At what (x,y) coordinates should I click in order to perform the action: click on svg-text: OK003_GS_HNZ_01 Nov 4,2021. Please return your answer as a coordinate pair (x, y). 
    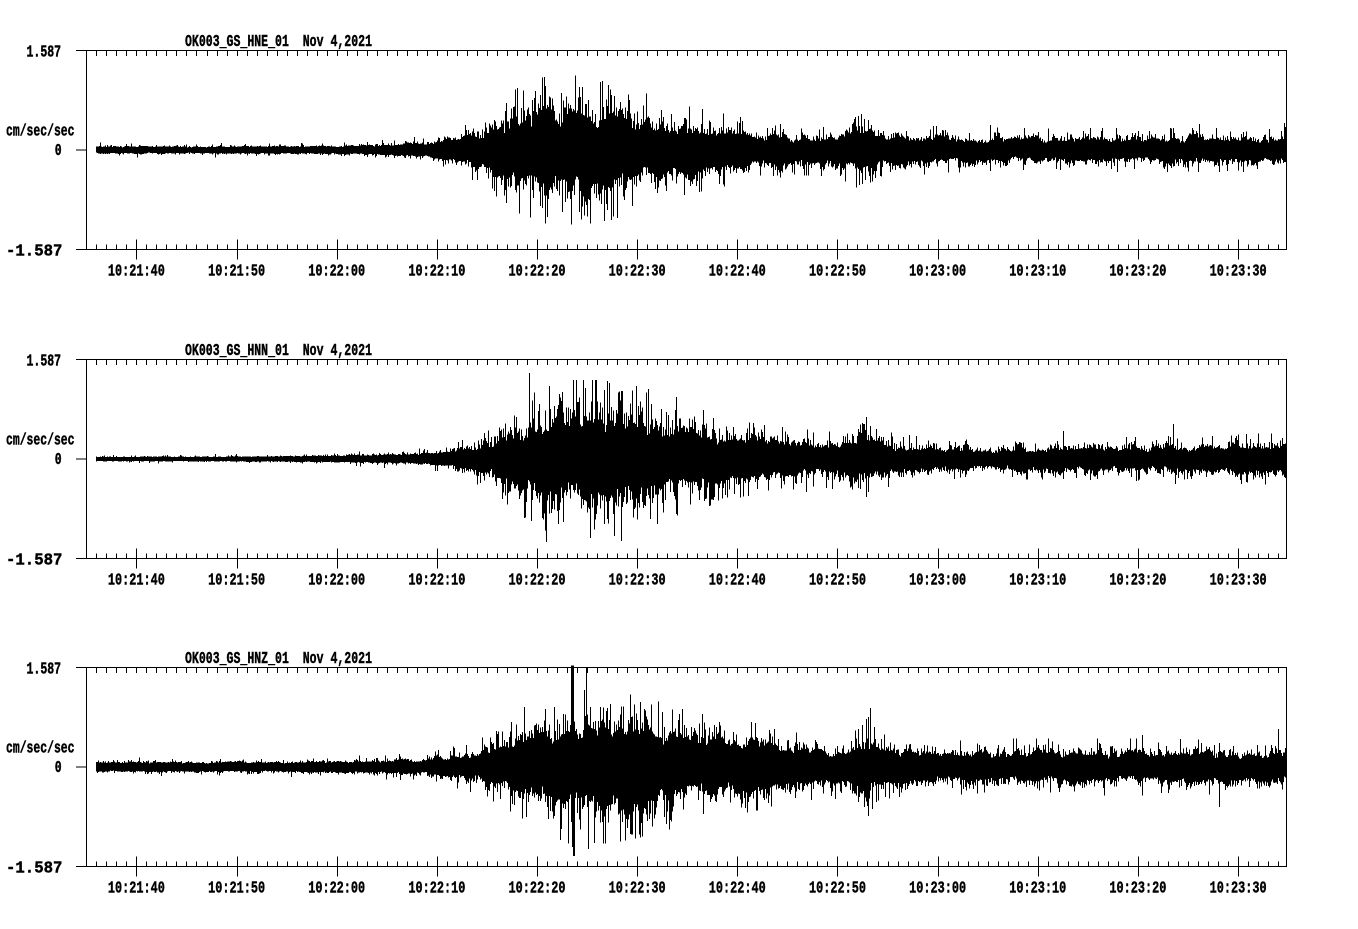
    Looking at the image, I should click on (278, 659).